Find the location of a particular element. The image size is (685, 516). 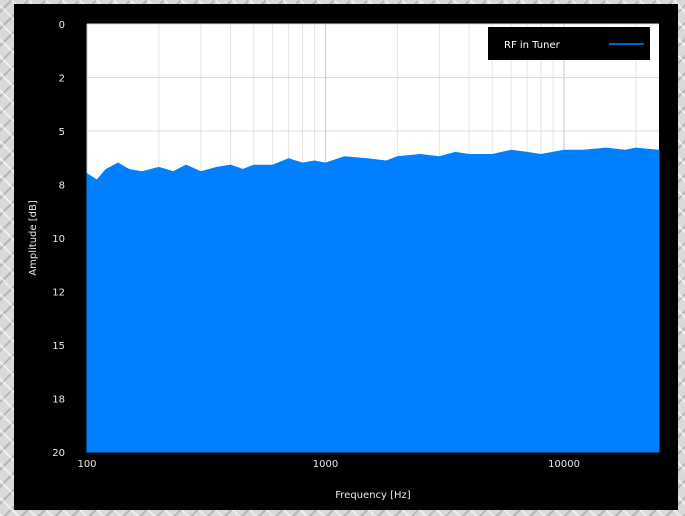

y-tick-label: 2 is located at coordinates (62, 79).